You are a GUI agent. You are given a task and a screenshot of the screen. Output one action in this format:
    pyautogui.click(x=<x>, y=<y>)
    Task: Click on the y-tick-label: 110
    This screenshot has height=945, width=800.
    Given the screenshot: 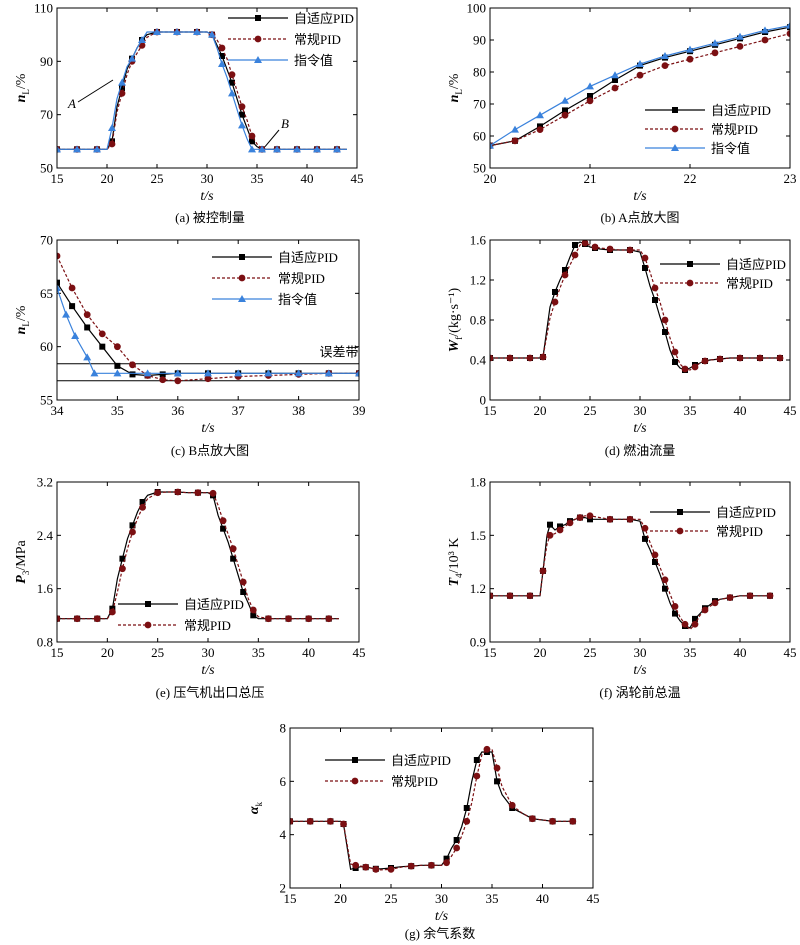 What is the action you would take?
    pyautogui.click(x=43, y=8)
    